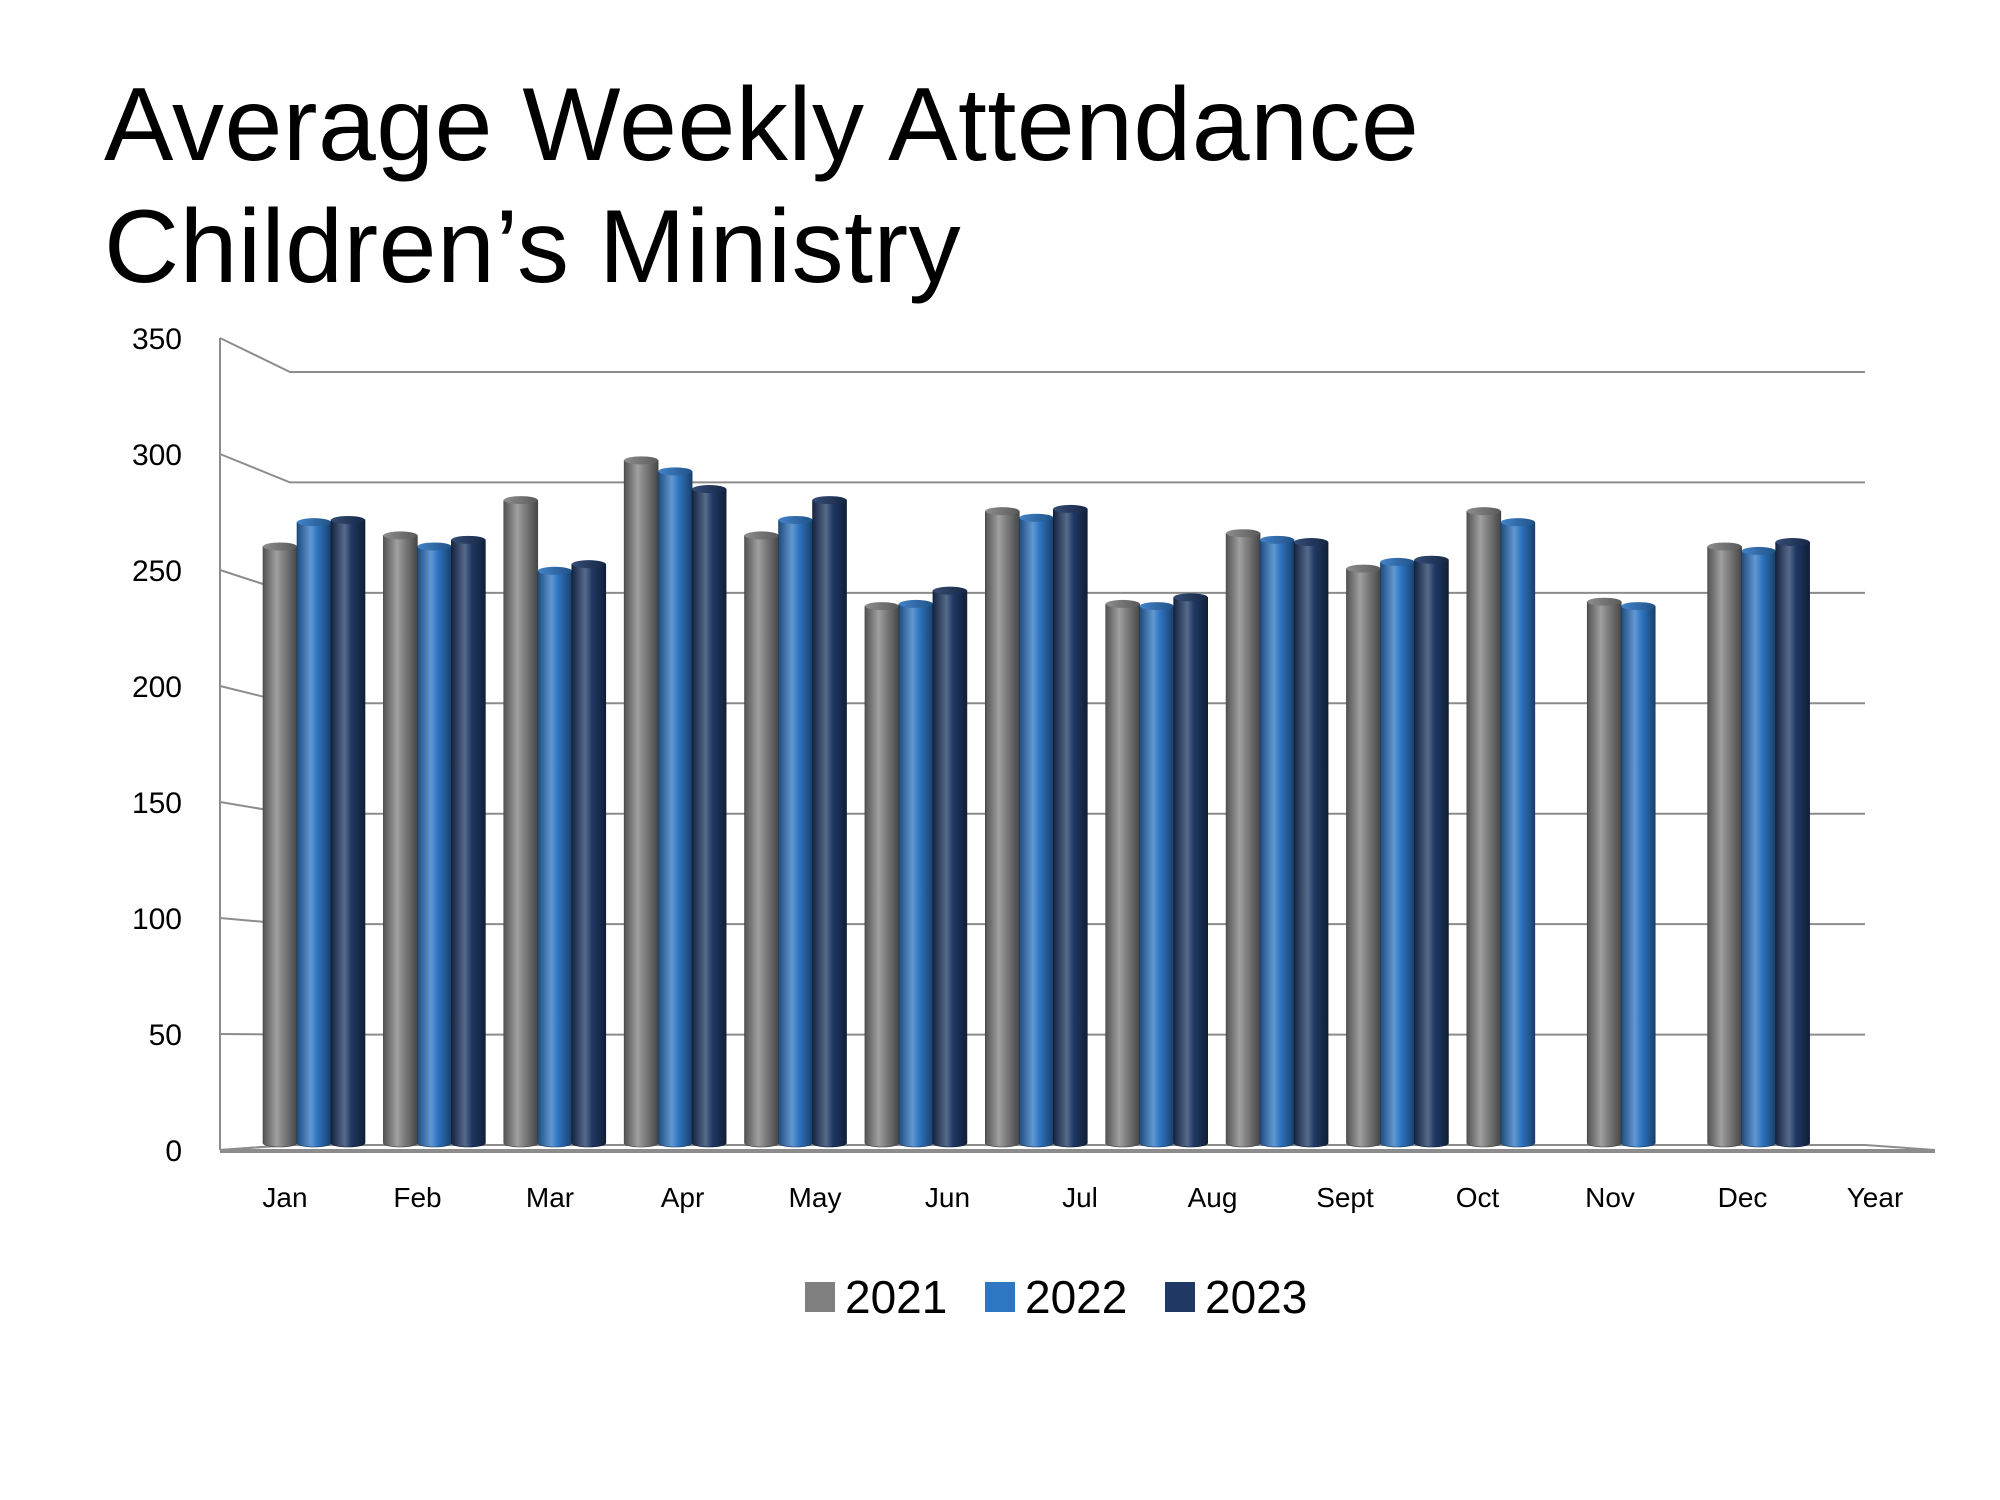 Image resolution: width=2000 pixels, height=1500 pixels. I want to click on title-line-1: Average Weekly Attendance, so click(762, 125).